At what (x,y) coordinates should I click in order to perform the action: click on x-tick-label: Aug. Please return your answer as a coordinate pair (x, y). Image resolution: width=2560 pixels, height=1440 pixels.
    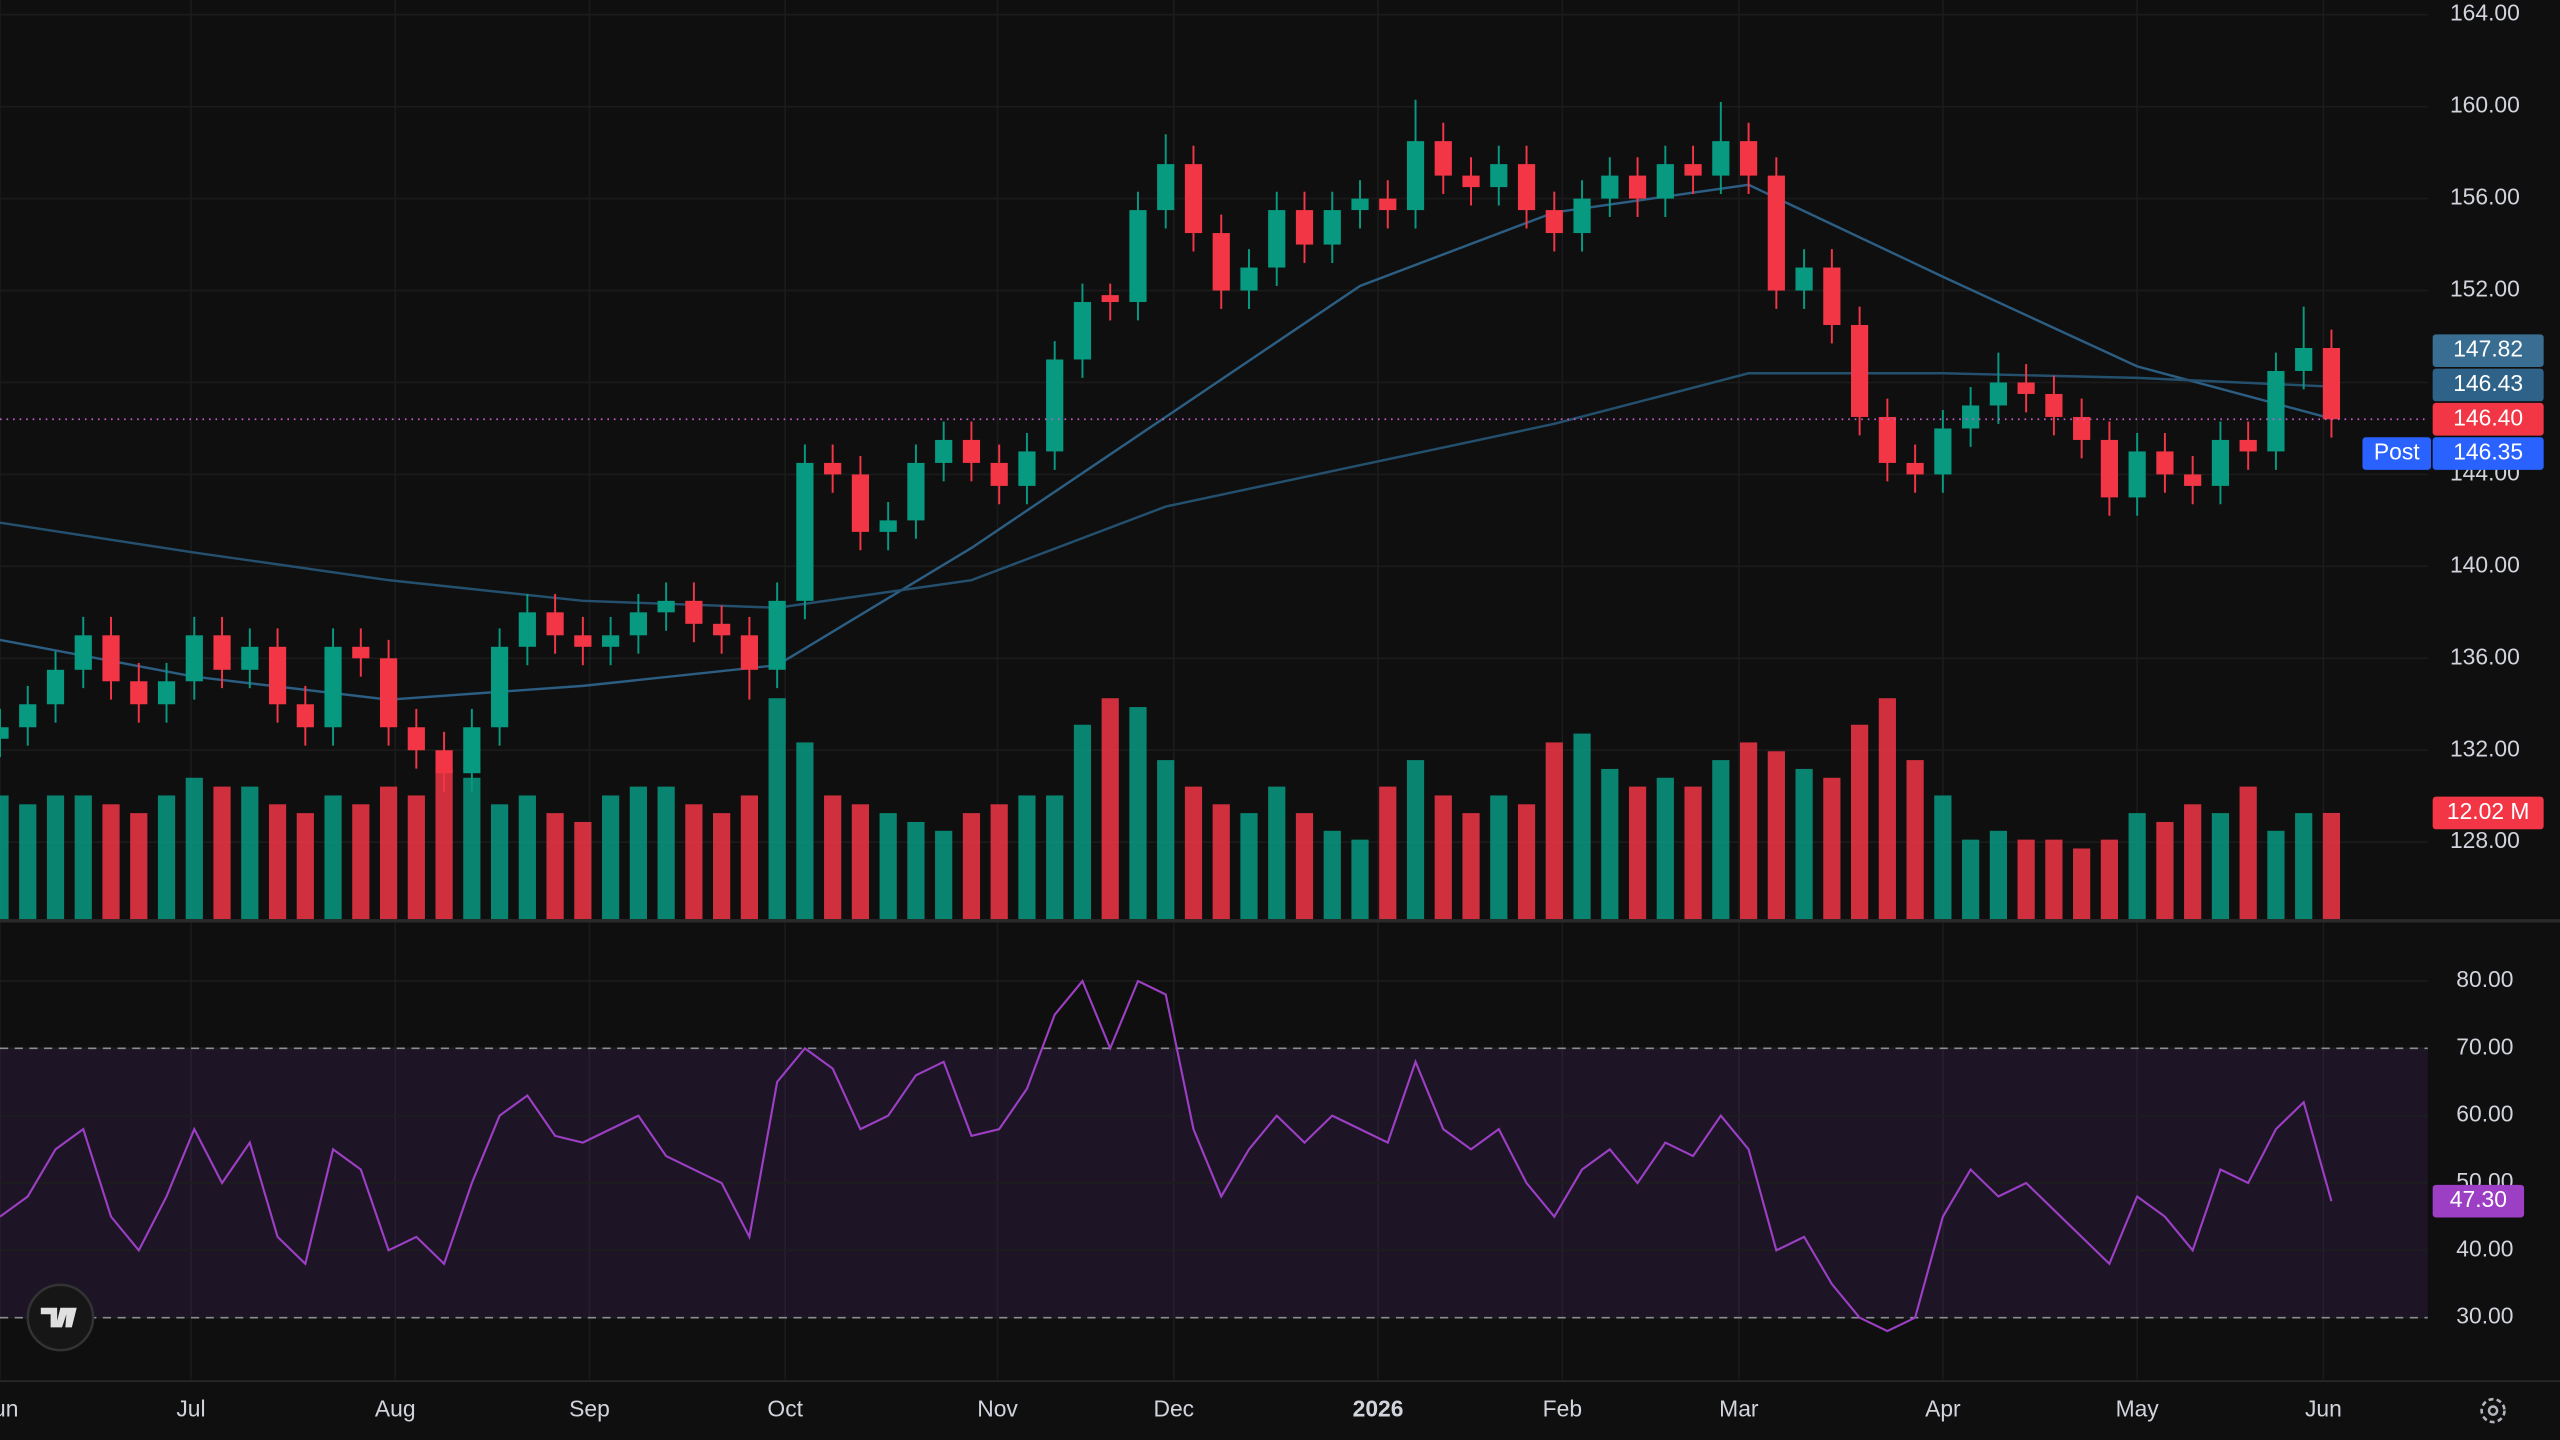
    Looking at the image, I should click on (395, 1409).